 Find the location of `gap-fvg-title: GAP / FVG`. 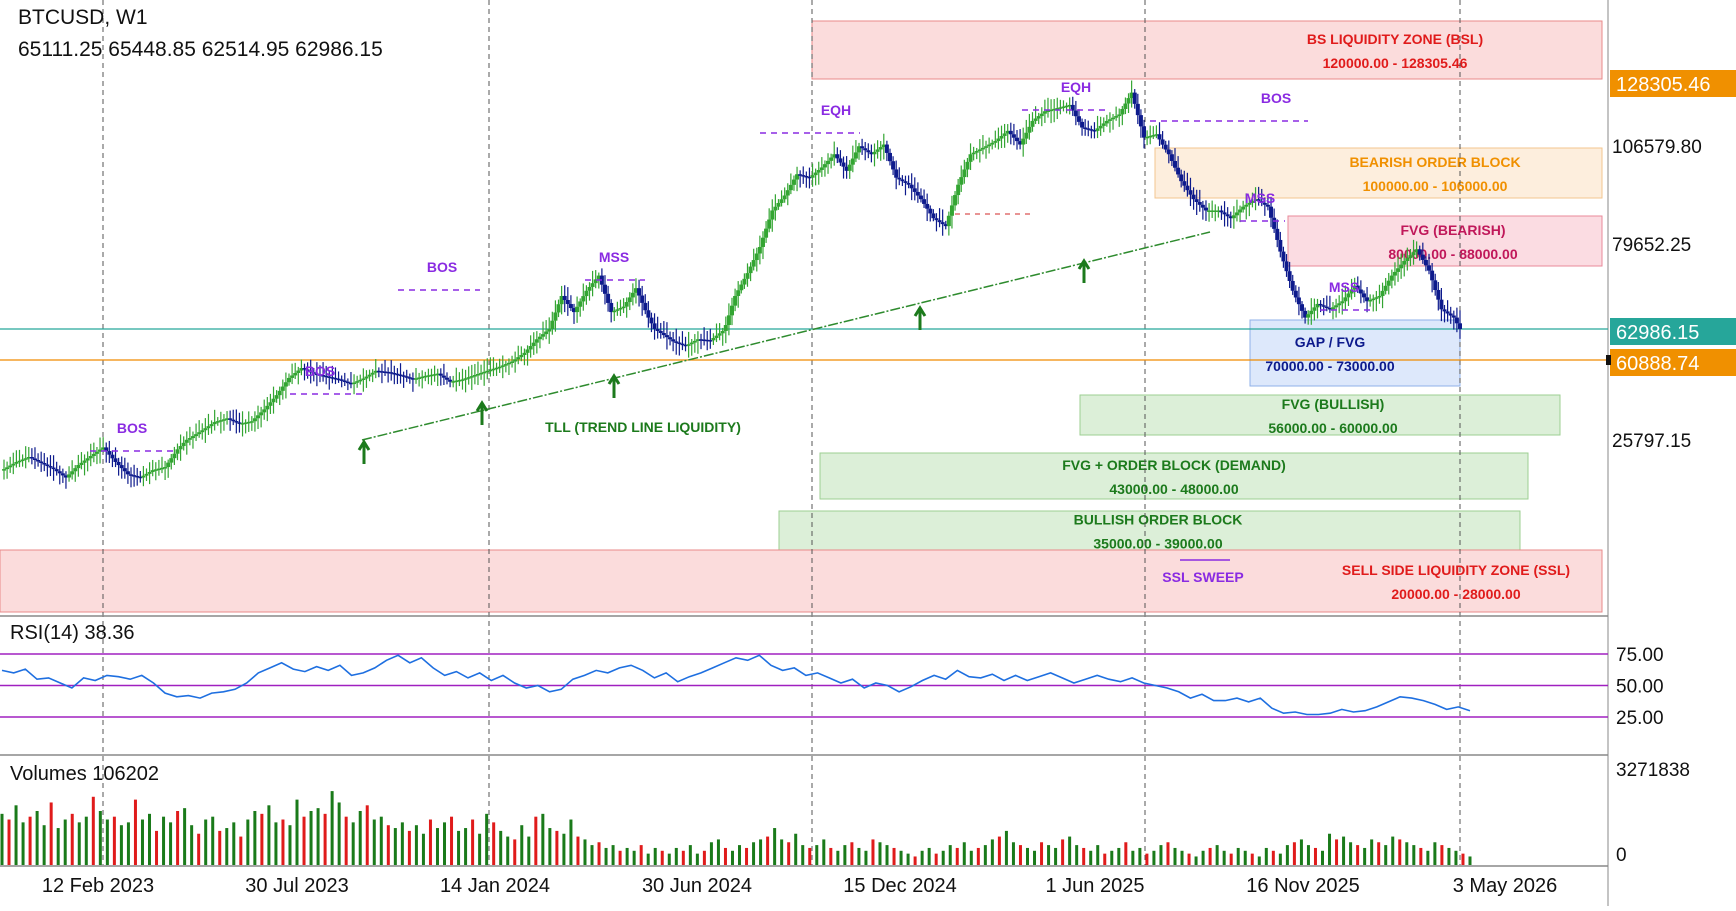

gap-fvg-title: GAP / FVG is located at coordinates (1330, 342).